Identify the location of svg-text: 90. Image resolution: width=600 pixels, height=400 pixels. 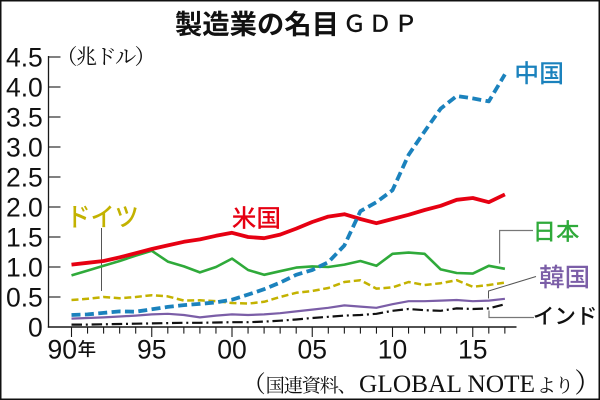
(62, 349).